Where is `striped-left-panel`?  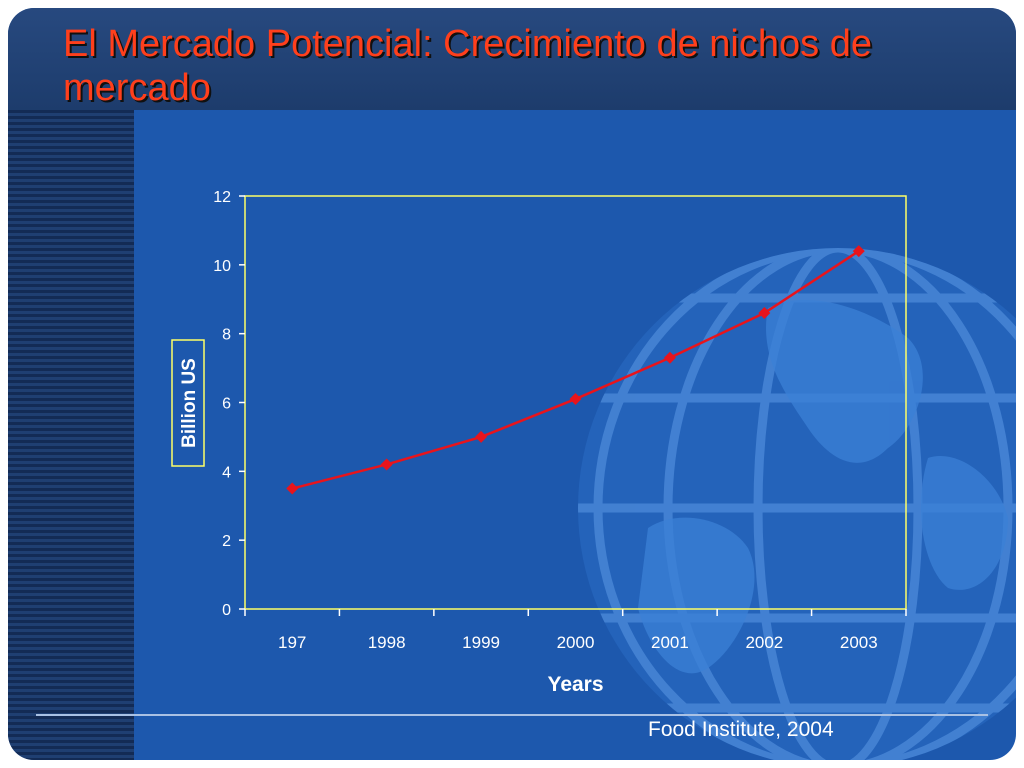 striped-left-panel is located at coordinates (71, 435).